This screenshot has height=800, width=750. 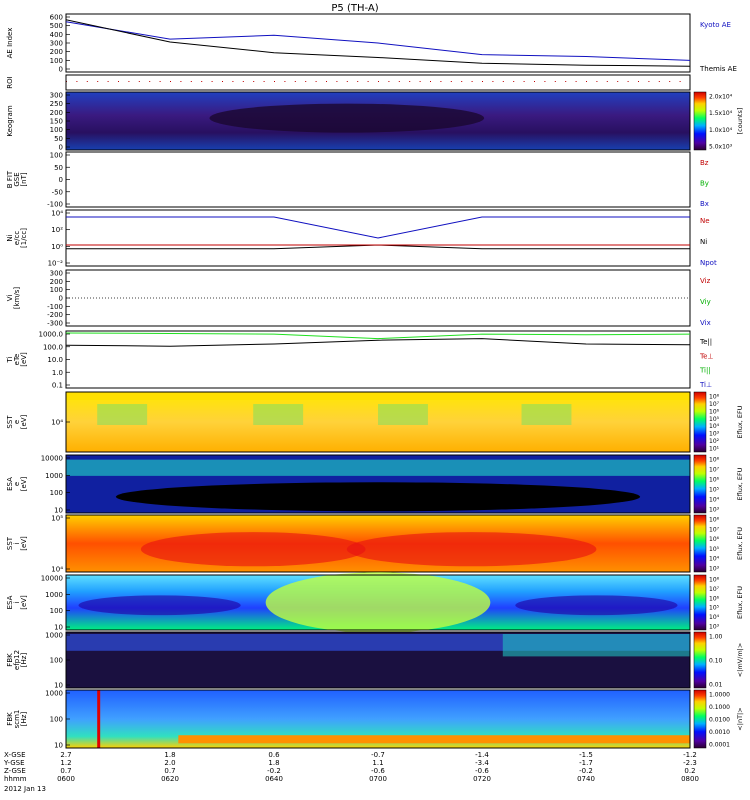 What do you see at coordinates (57, 423) in the screenshot?
I see `y-tick-label: 10⁴` at bounding box center [57, 423].